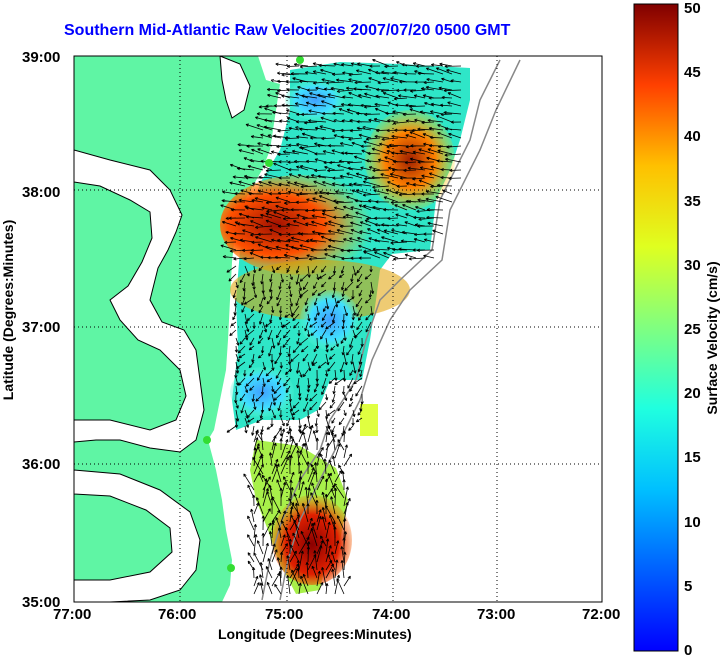  What do you see at coordinates (692, 136) in the screenshot?
I see `colorbar-tick-label: 40` at bounding box center [692, 136].